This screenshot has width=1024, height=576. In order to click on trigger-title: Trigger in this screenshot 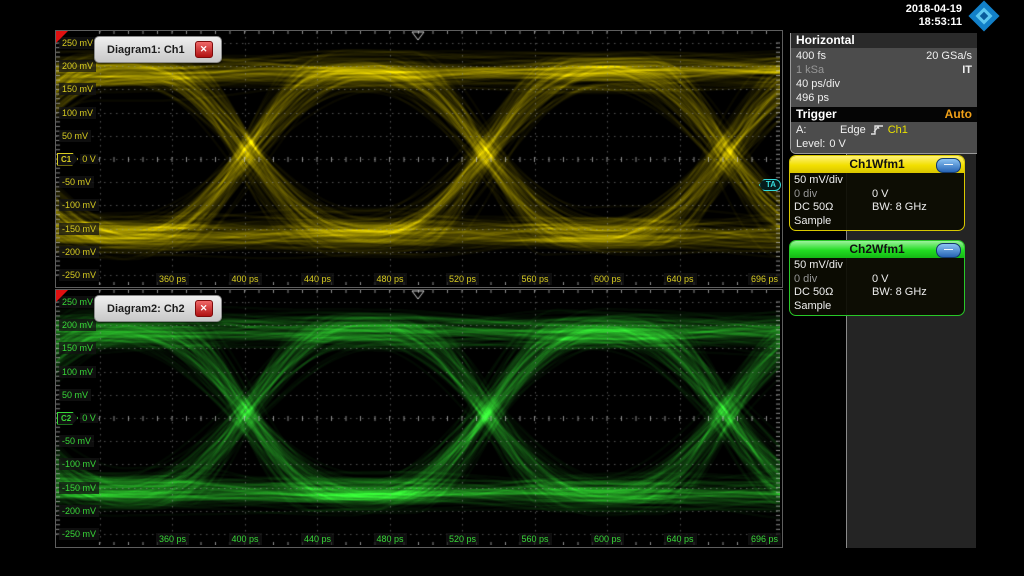, I will do `click(816, 114)`.